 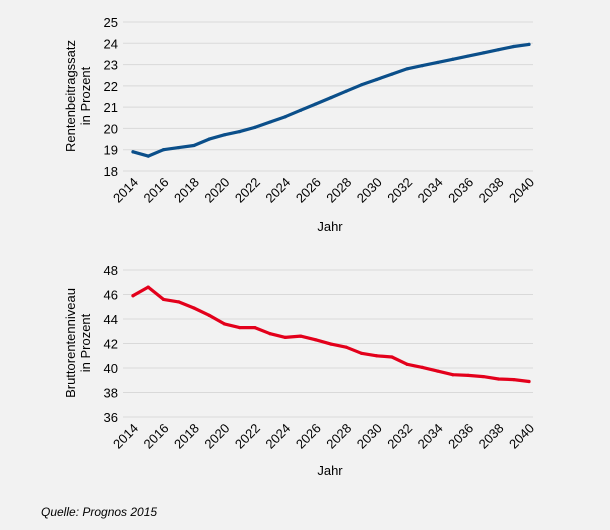 What do you see at coordinates (111, 171) in the screenshot?
I see `y-tick-label: 18` at bounding box center [111, 171].